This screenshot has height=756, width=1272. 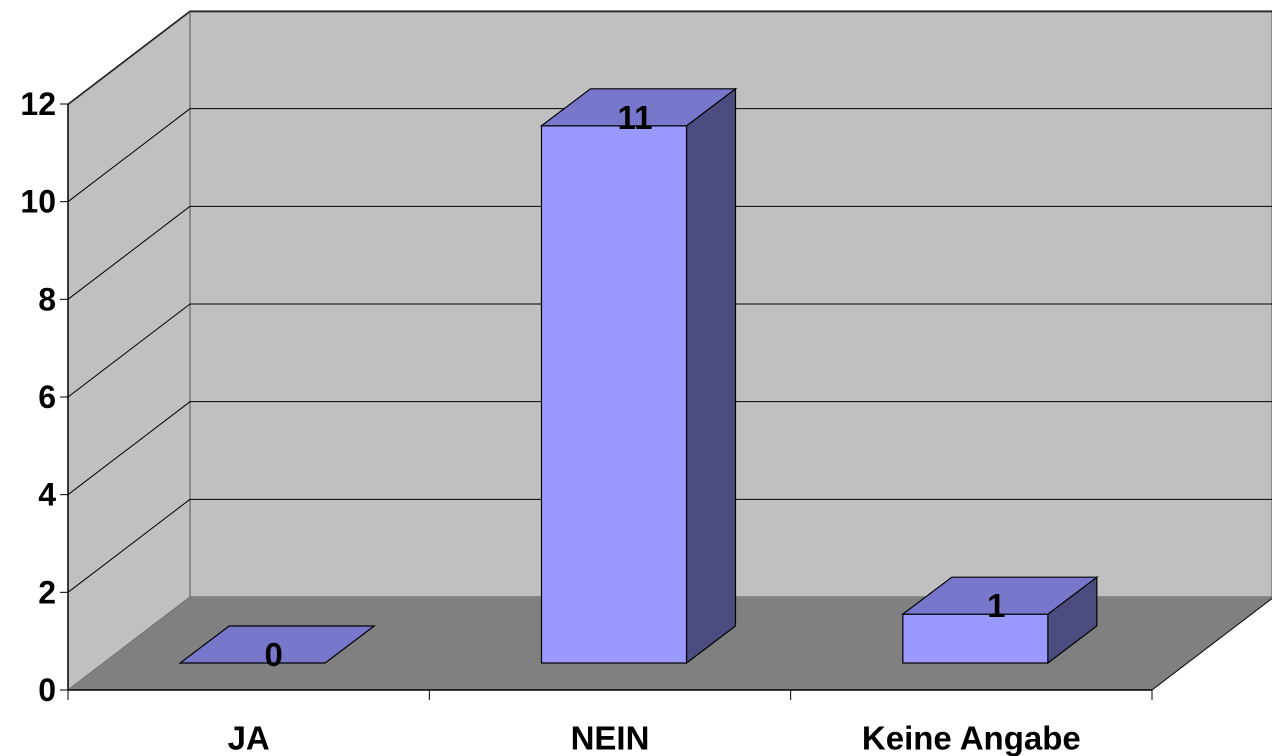 What do you see at coordinates (47, 397) in the screenshot?
I see `y-tick-label: 6` at bounding box center [47, 397].